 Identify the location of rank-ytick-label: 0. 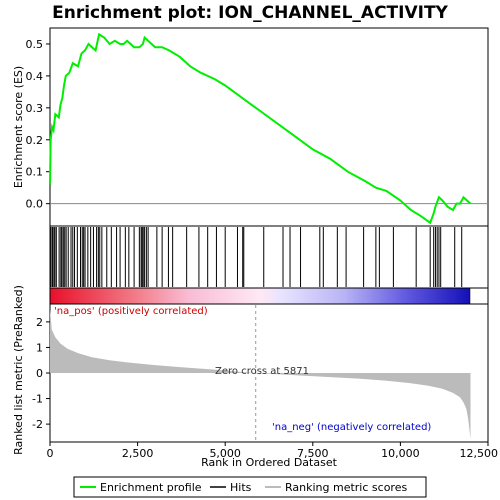
(39, 373).